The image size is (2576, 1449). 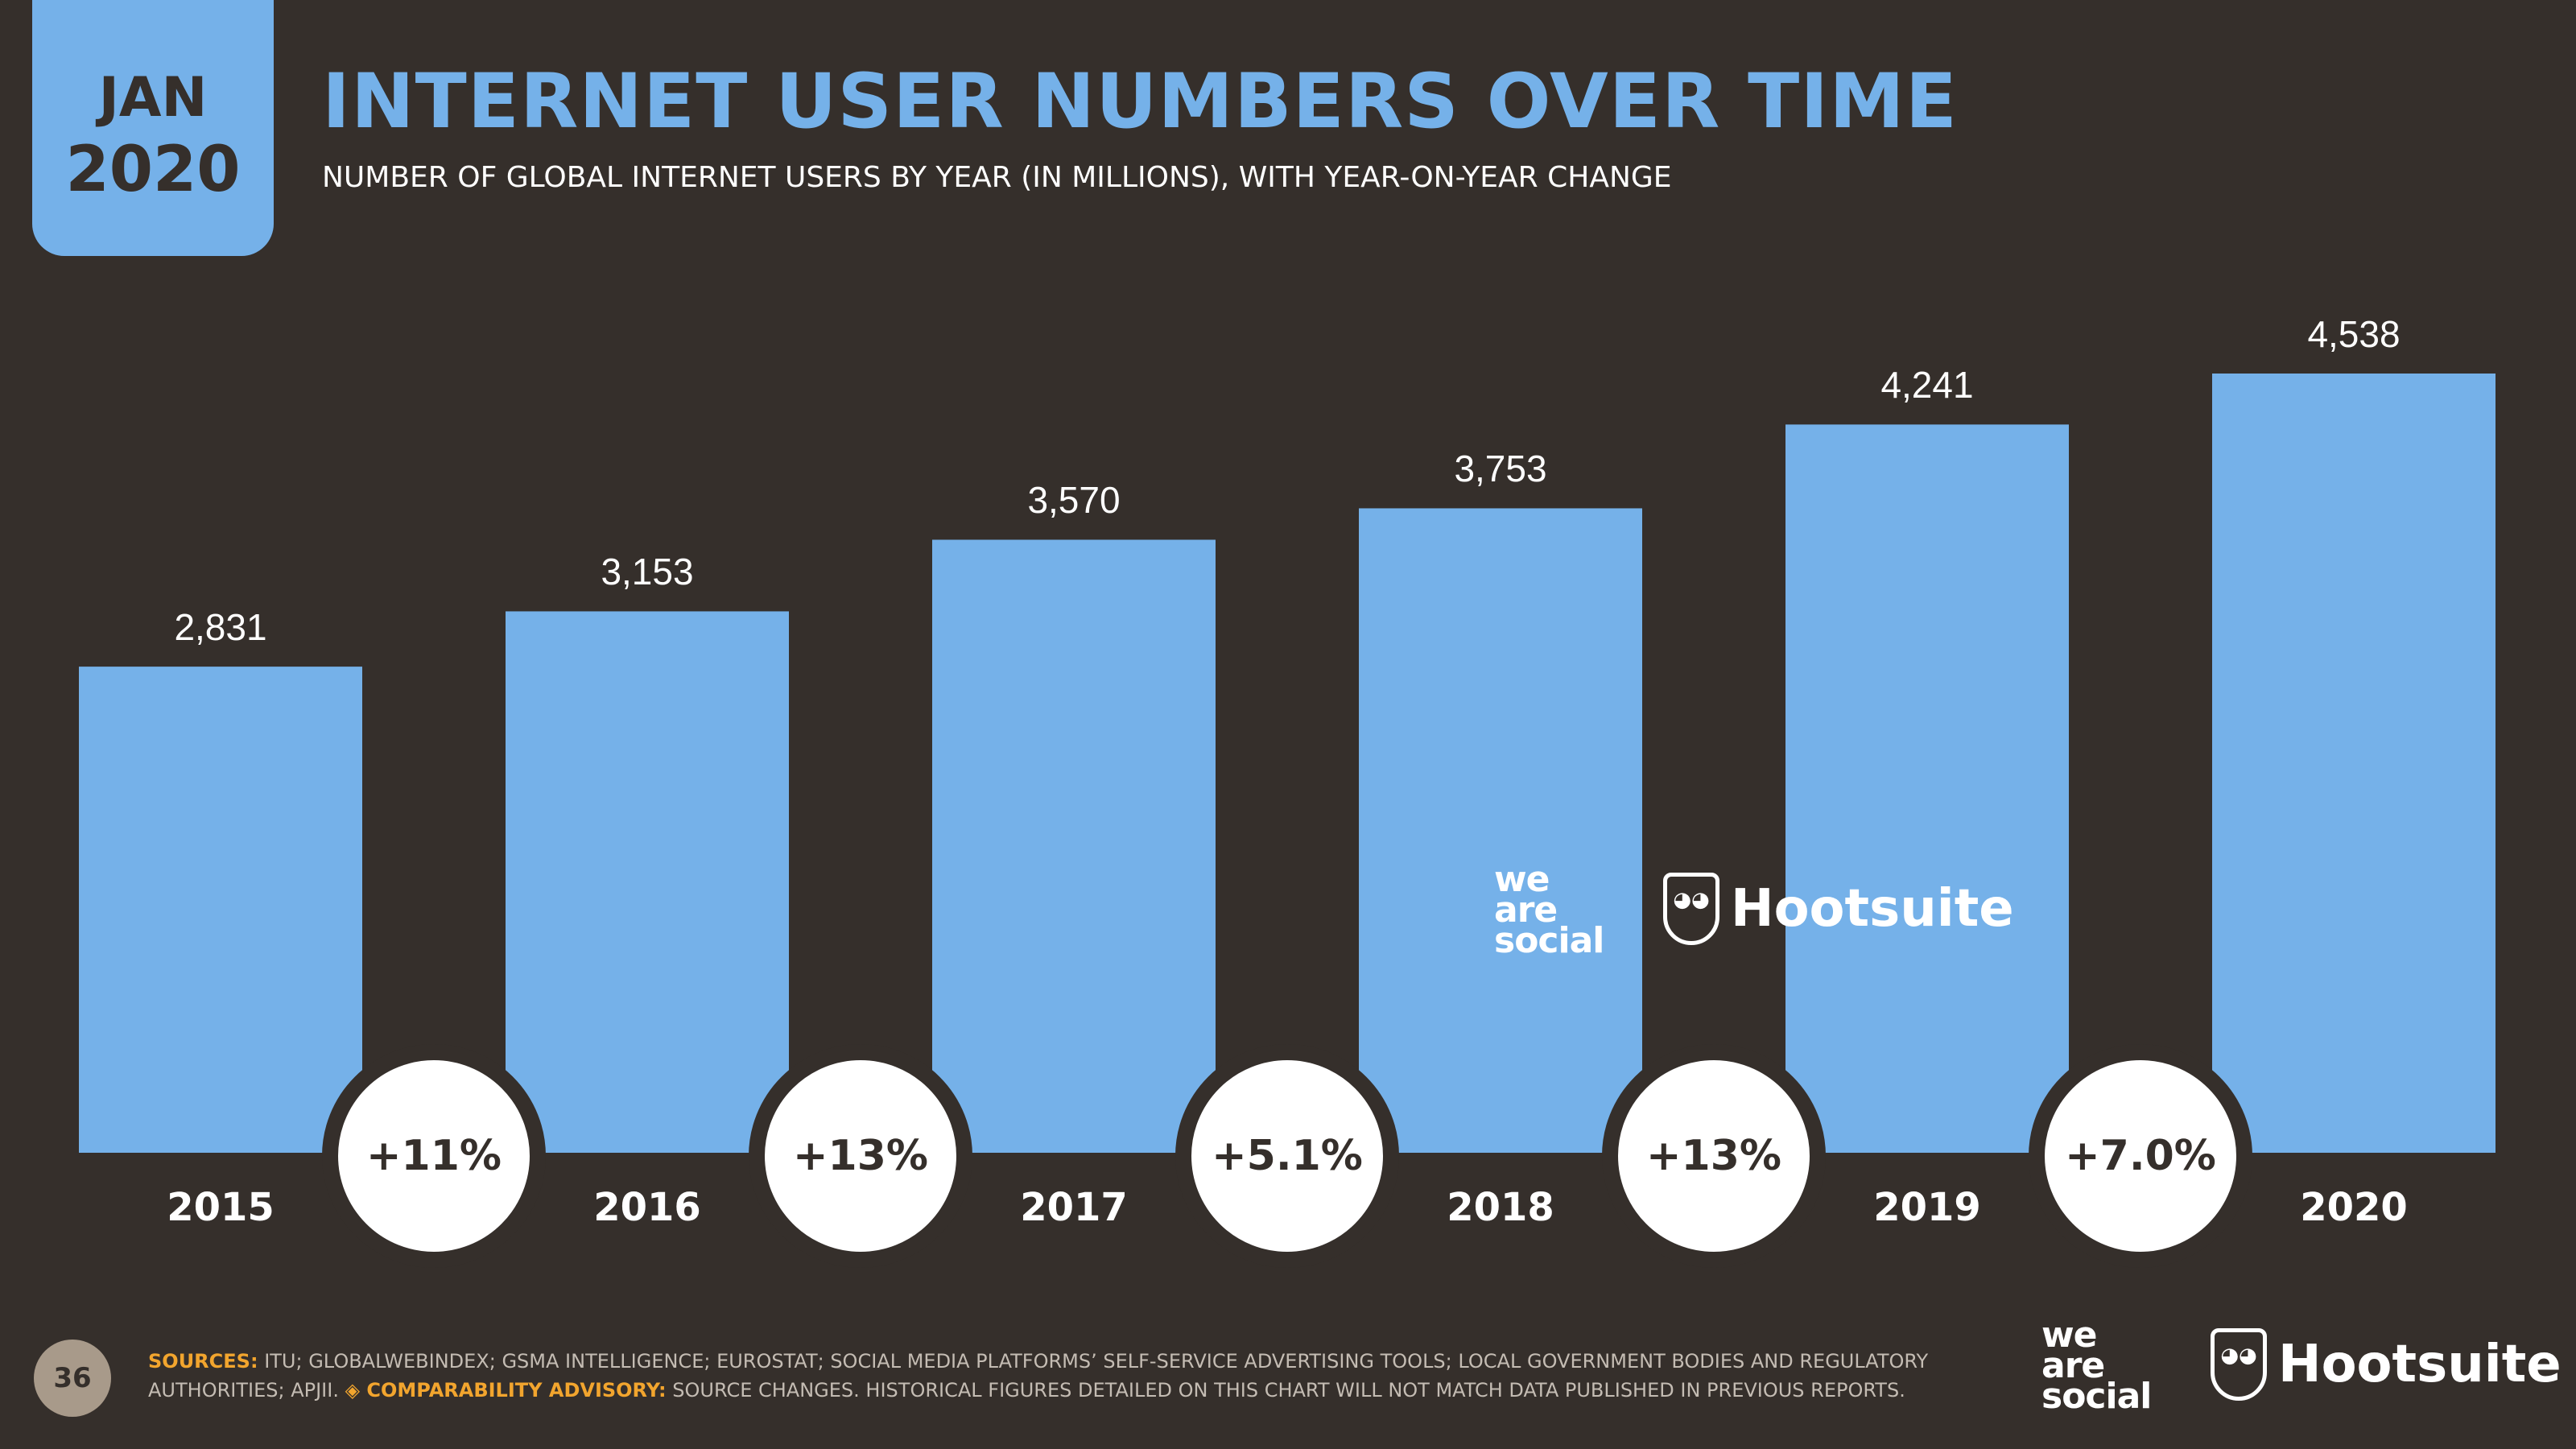 I want to click on date-month: JAN, so click(x=153, y=98).